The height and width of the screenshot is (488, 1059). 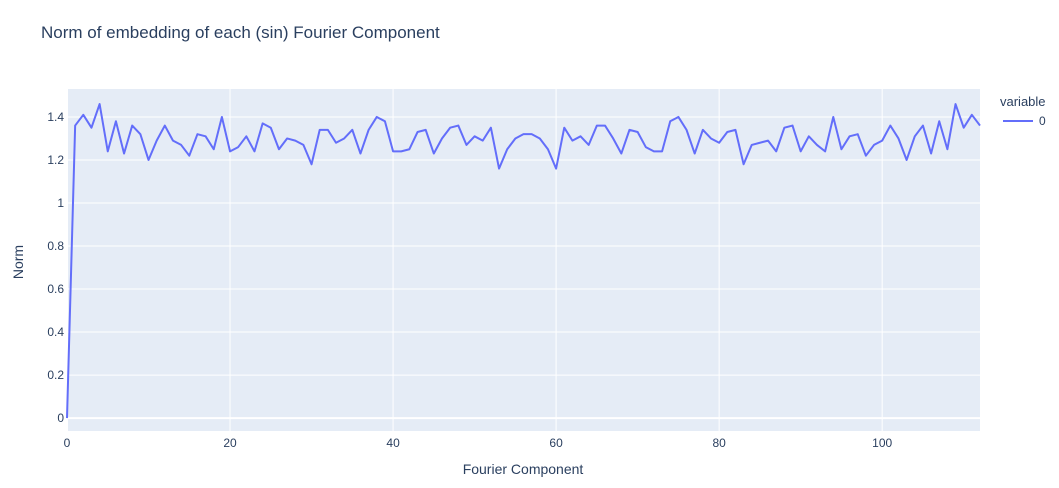 I want to click on y-tick-label: 0.2, so click(x=55, y=375).